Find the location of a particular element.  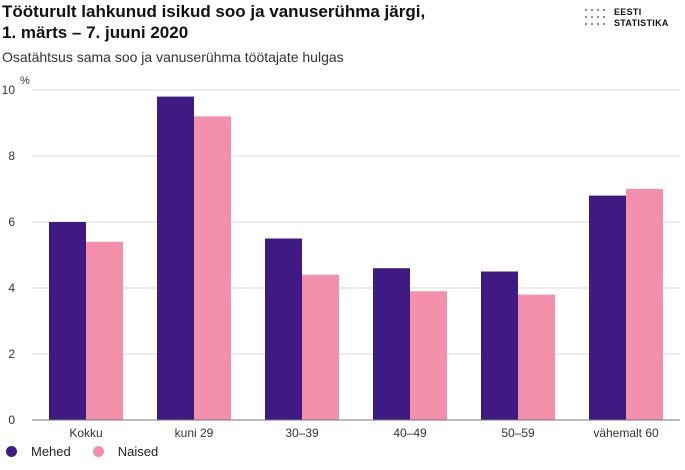

x-tick-label: vähemalt 60 is located at coordinates (626, 433).